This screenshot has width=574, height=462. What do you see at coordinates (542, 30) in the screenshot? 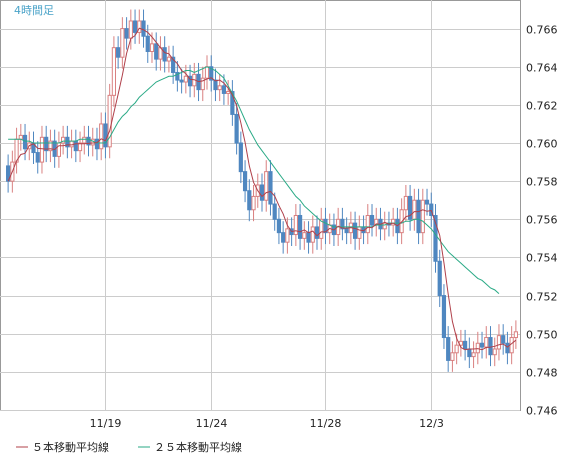
I see `y-tick-label: 0.766` at bounding box center [542, 30].